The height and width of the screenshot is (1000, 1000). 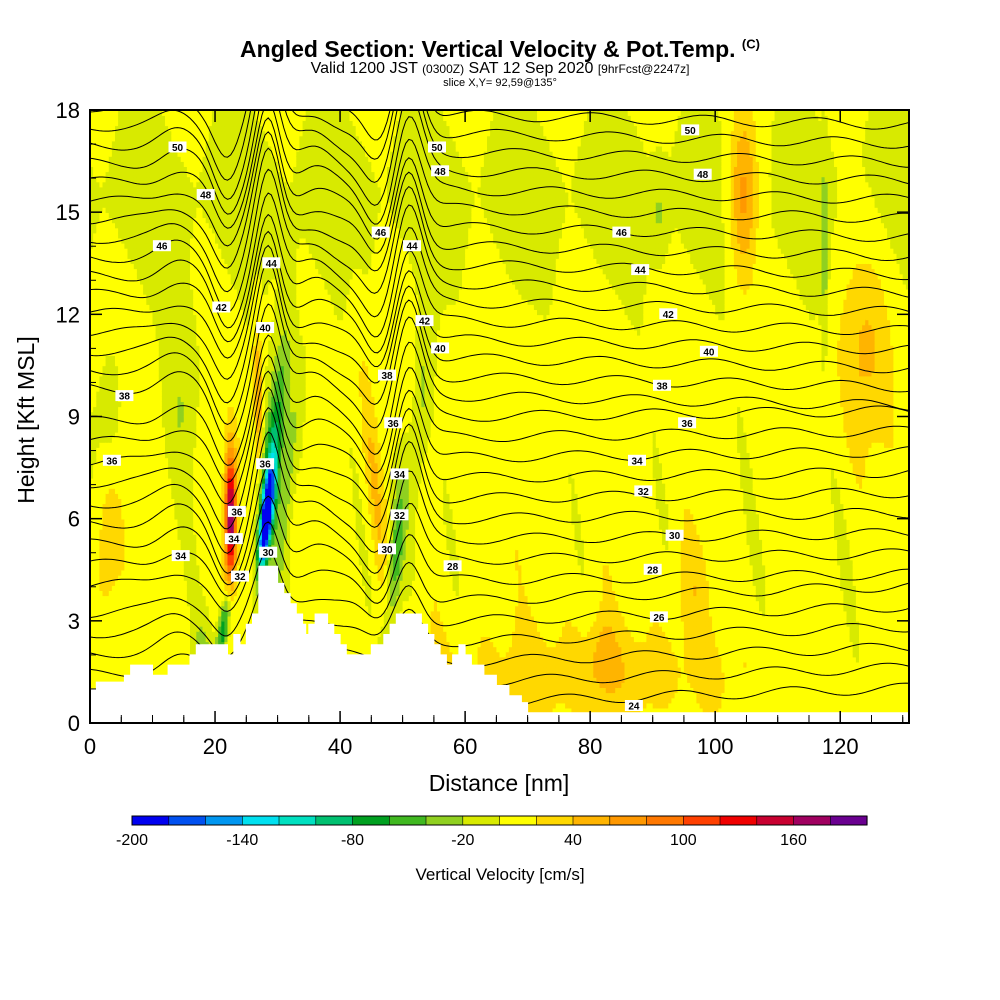 What do you see at coordinates (715, 746) in the screenshot?
I see `x-tick-label: 100` at bounding box center [715, 746].